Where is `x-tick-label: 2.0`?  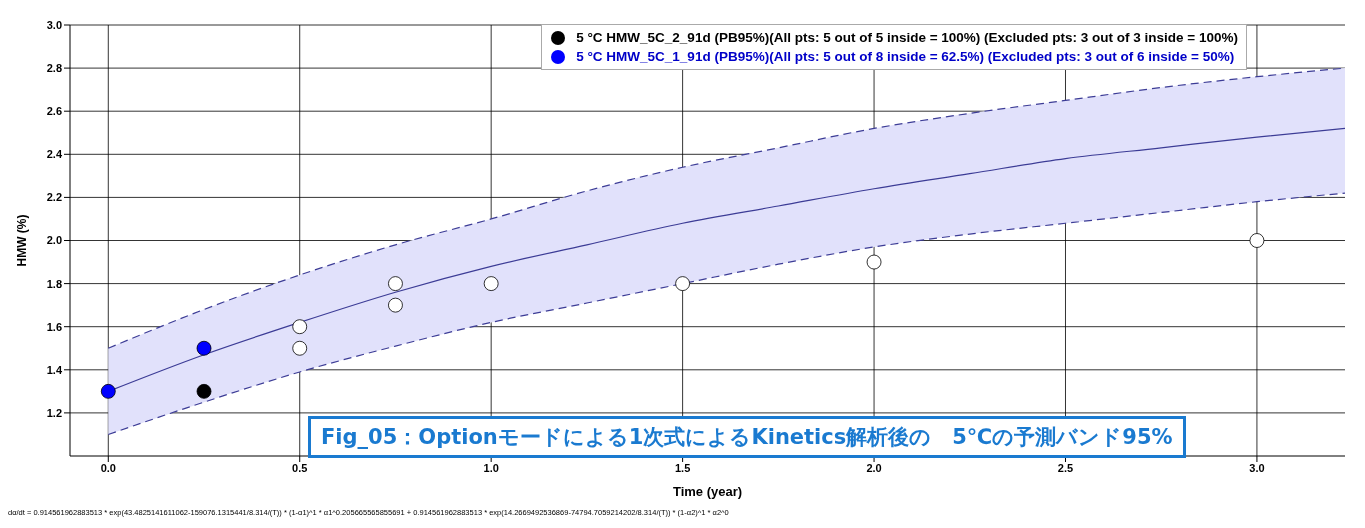
x-tick-label: 2.0 is located at coordinates (874, 467).